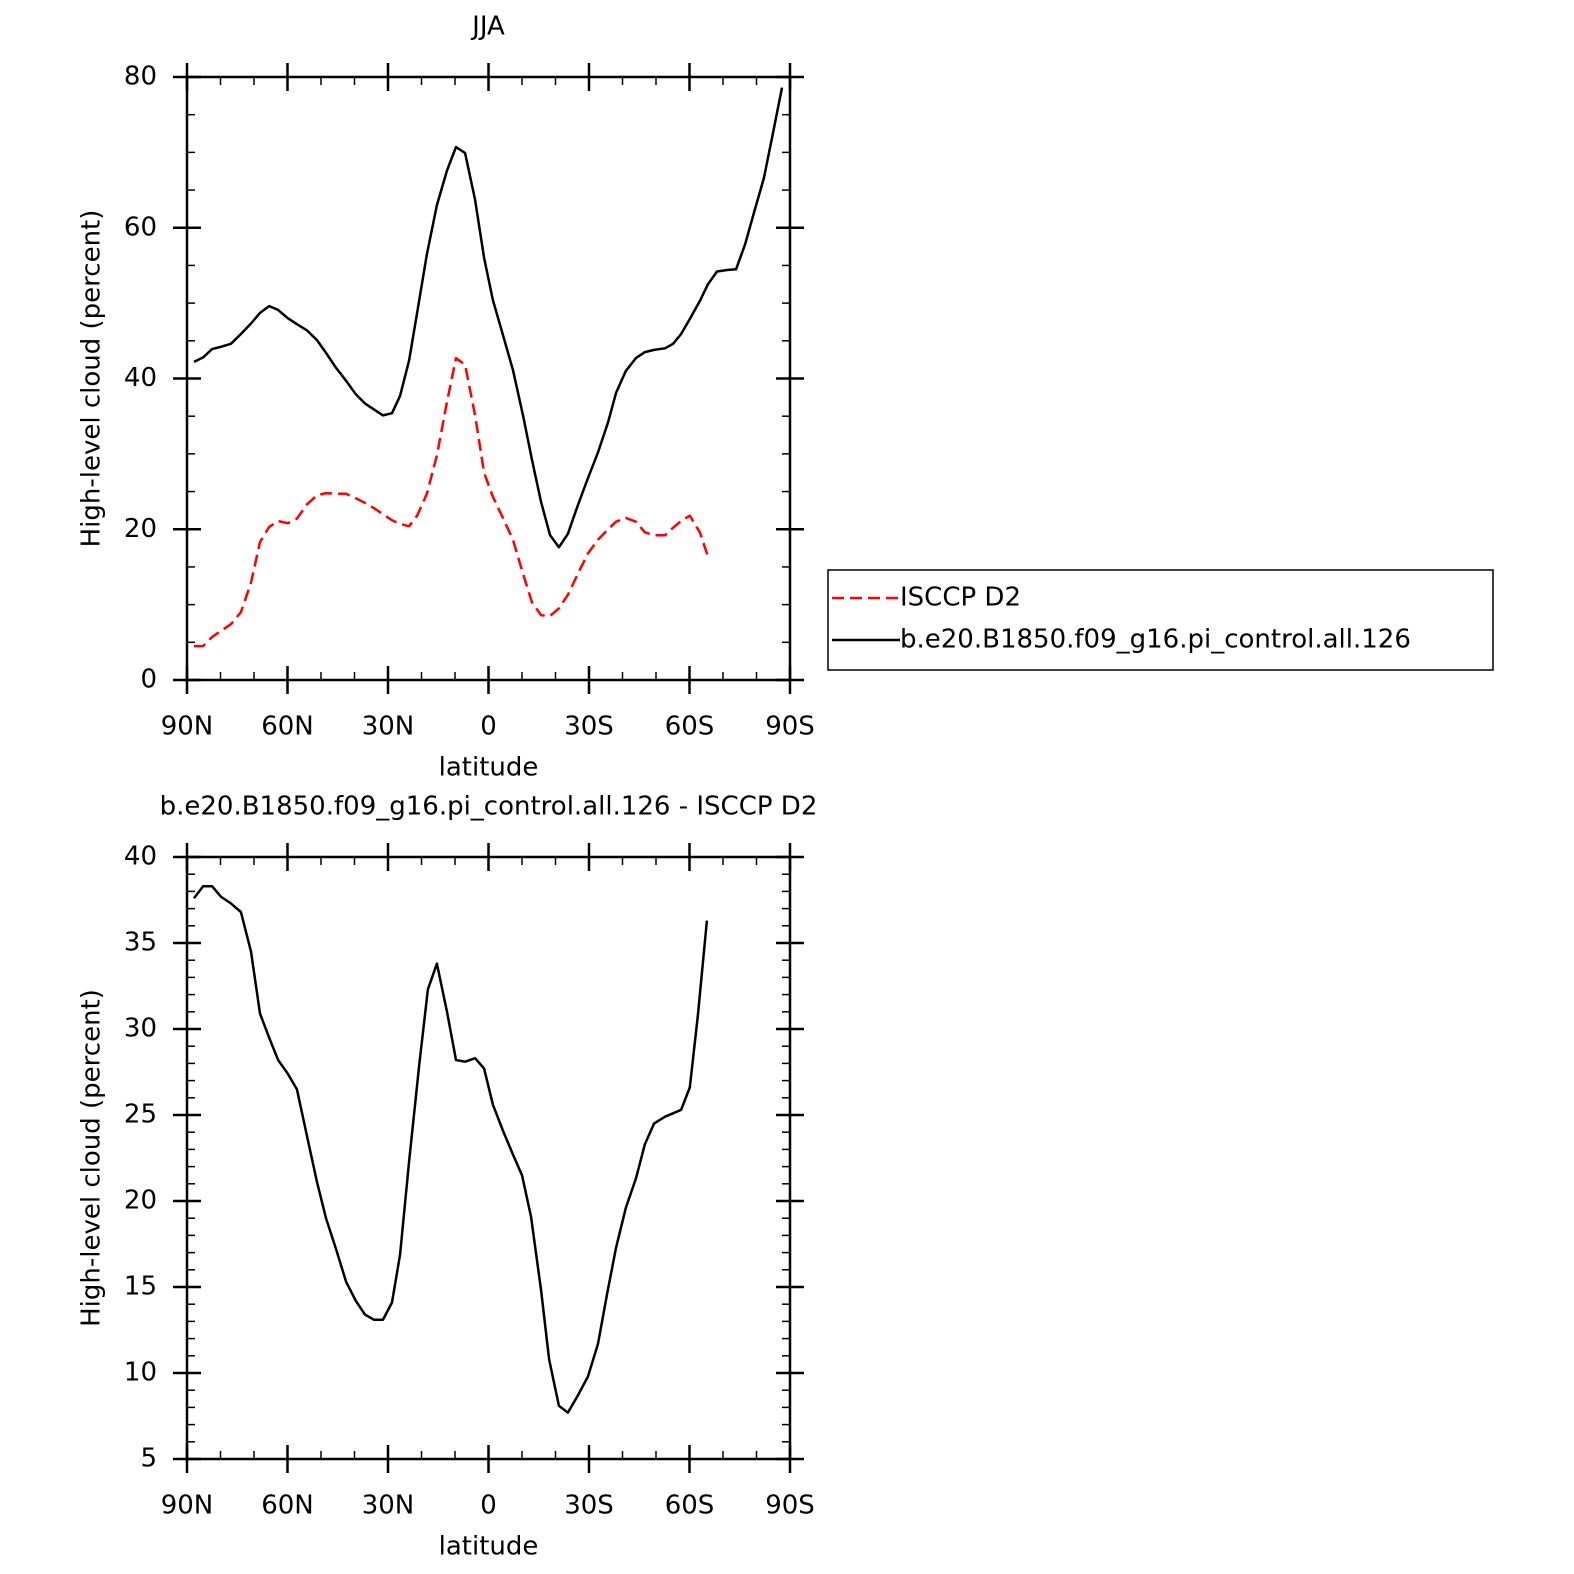 The height and width of the screenshot is (1574, 1574). I want to click on y-tick-label: 0, so click(148, 680).